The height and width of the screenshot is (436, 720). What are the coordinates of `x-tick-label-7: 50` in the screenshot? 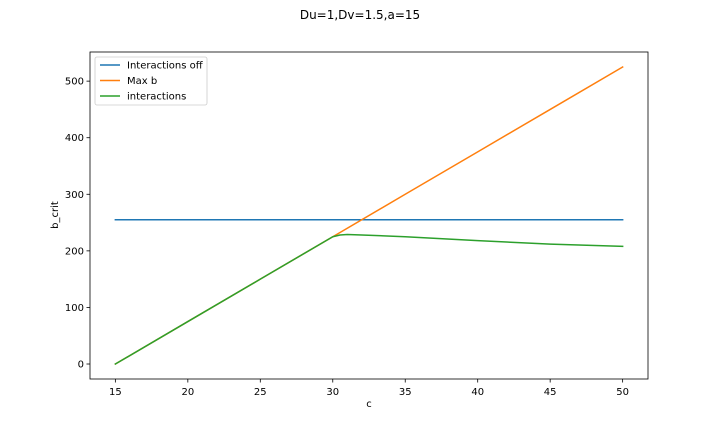 It's located at (622, 392).